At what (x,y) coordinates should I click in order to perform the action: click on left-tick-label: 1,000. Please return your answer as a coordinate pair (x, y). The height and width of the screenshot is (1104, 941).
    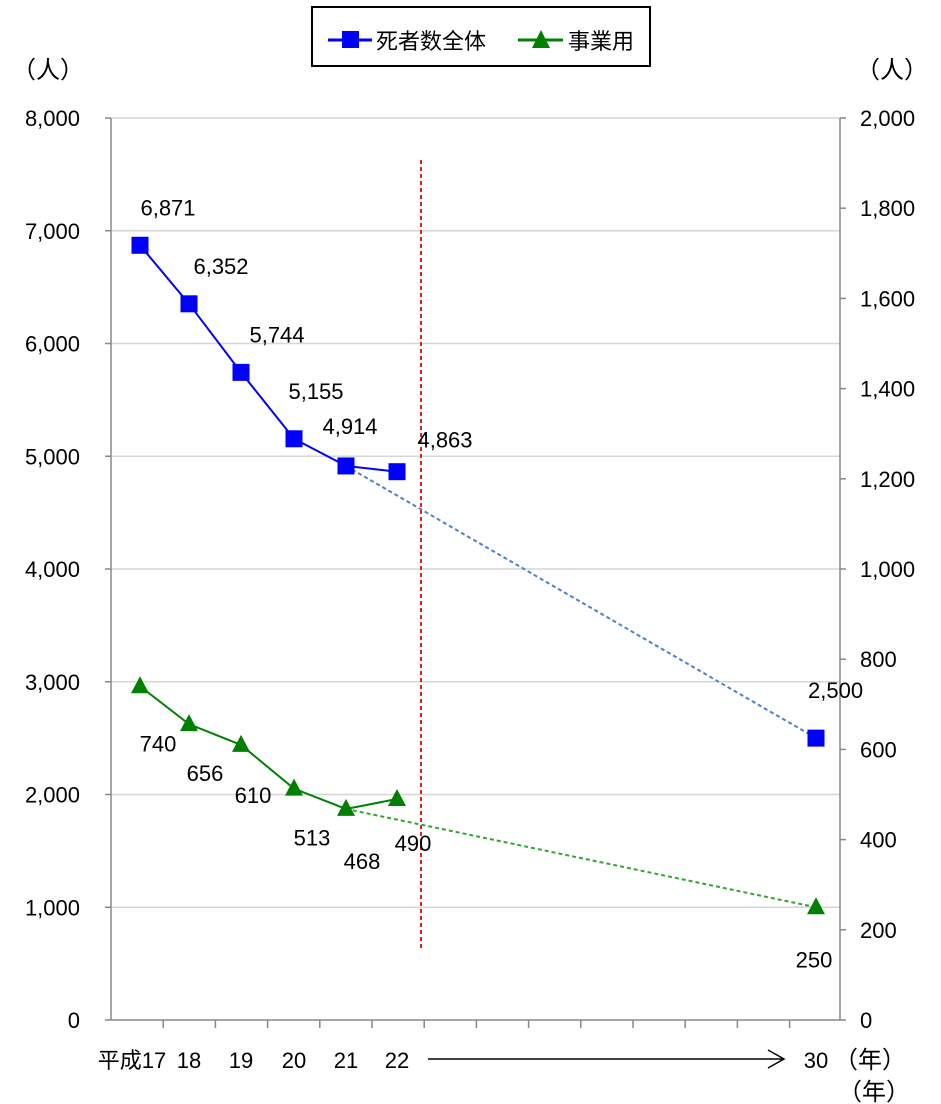
    Looking at the image, I should click on (52, 907).